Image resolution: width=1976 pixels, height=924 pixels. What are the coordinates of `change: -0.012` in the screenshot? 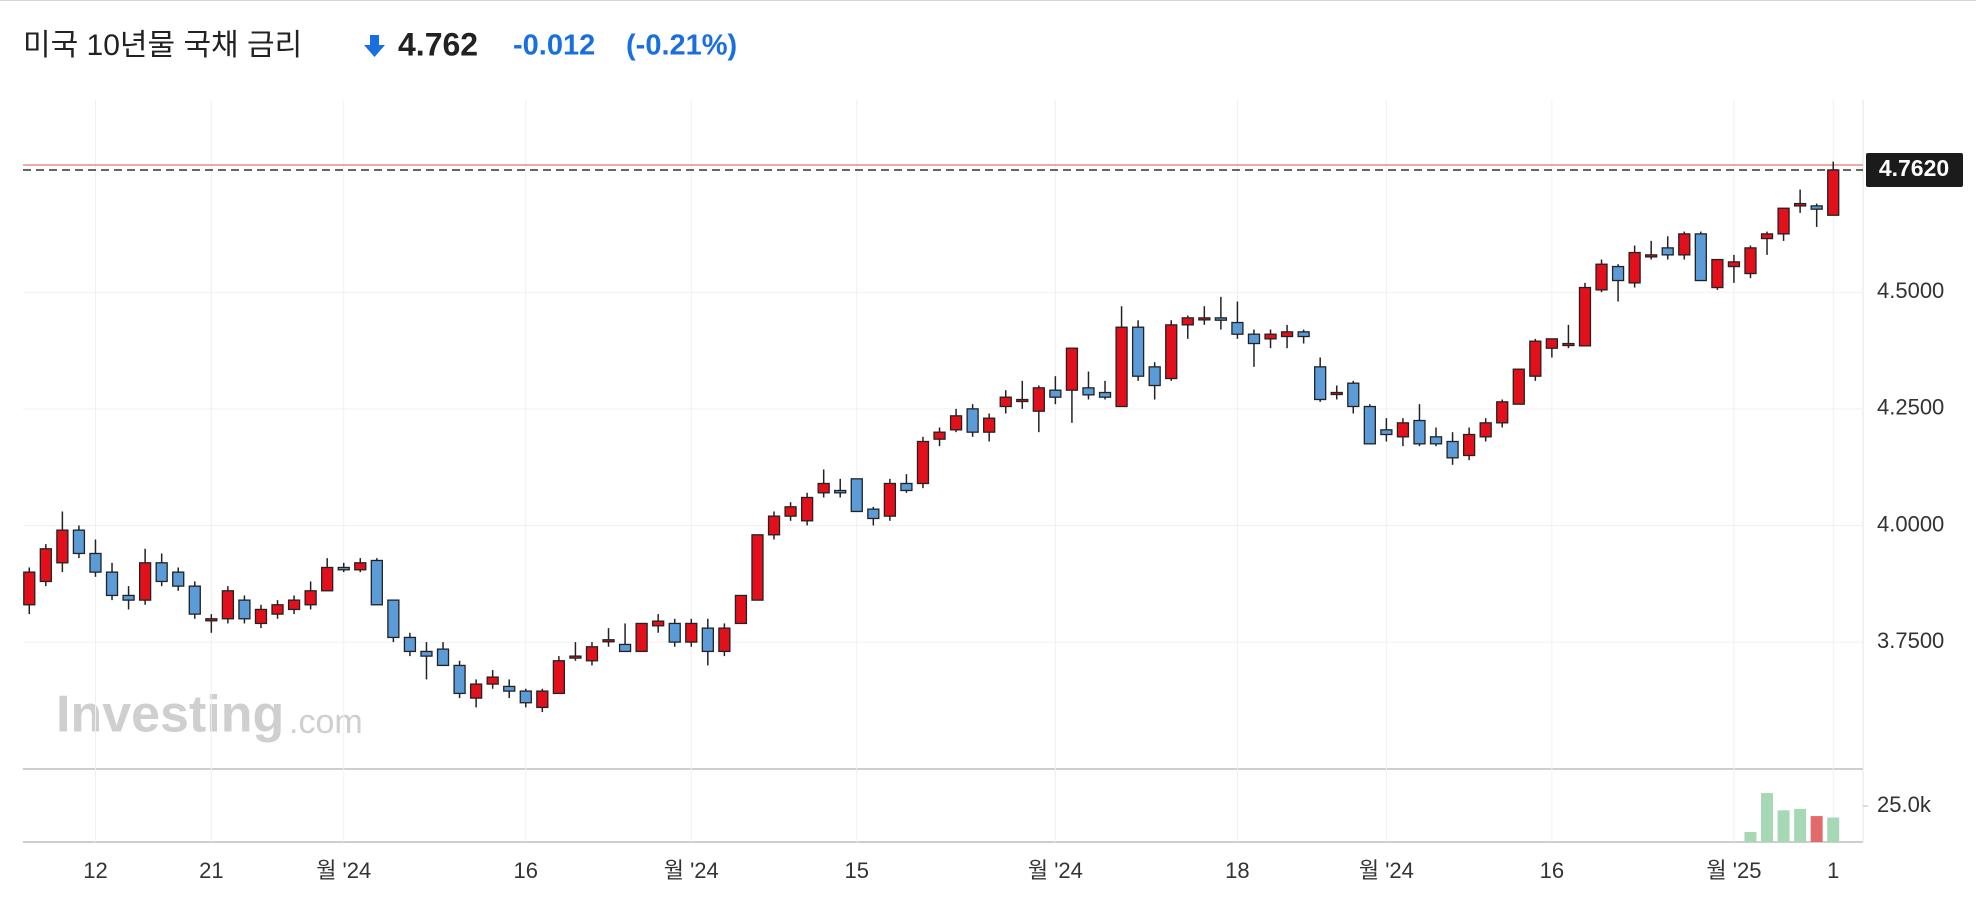 It's located at (554, 46).